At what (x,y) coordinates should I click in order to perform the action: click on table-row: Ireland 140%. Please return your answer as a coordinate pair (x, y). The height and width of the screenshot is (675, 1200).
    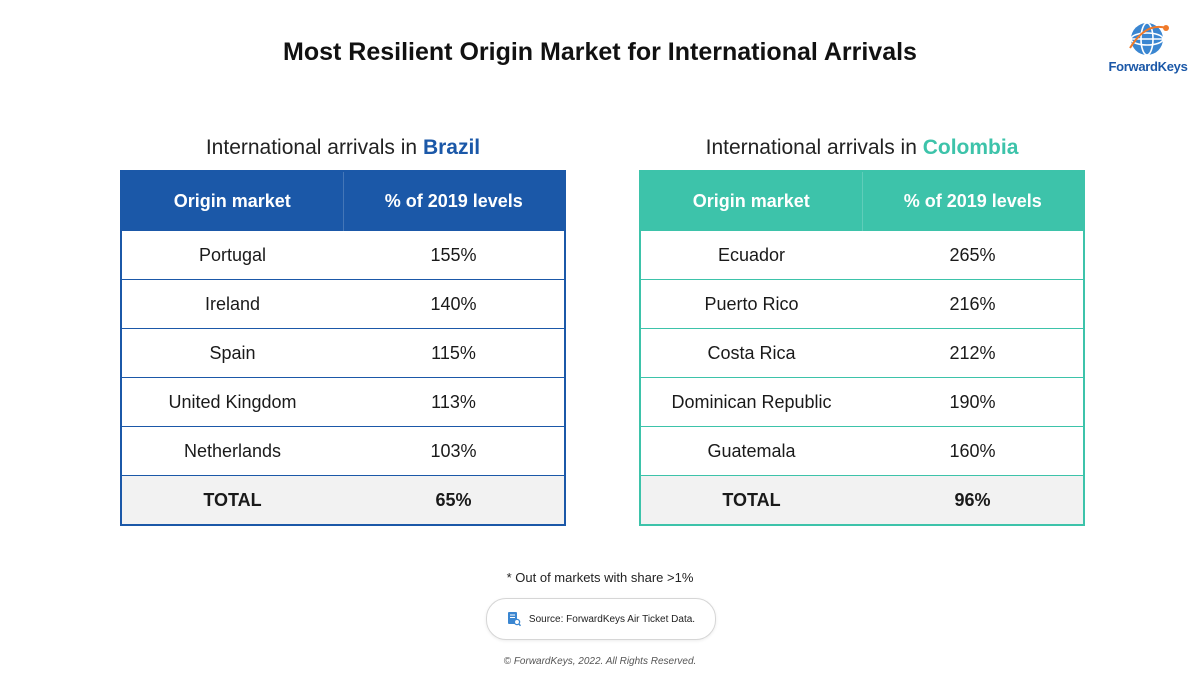
    Looking at the image, I should click on (343, 304).